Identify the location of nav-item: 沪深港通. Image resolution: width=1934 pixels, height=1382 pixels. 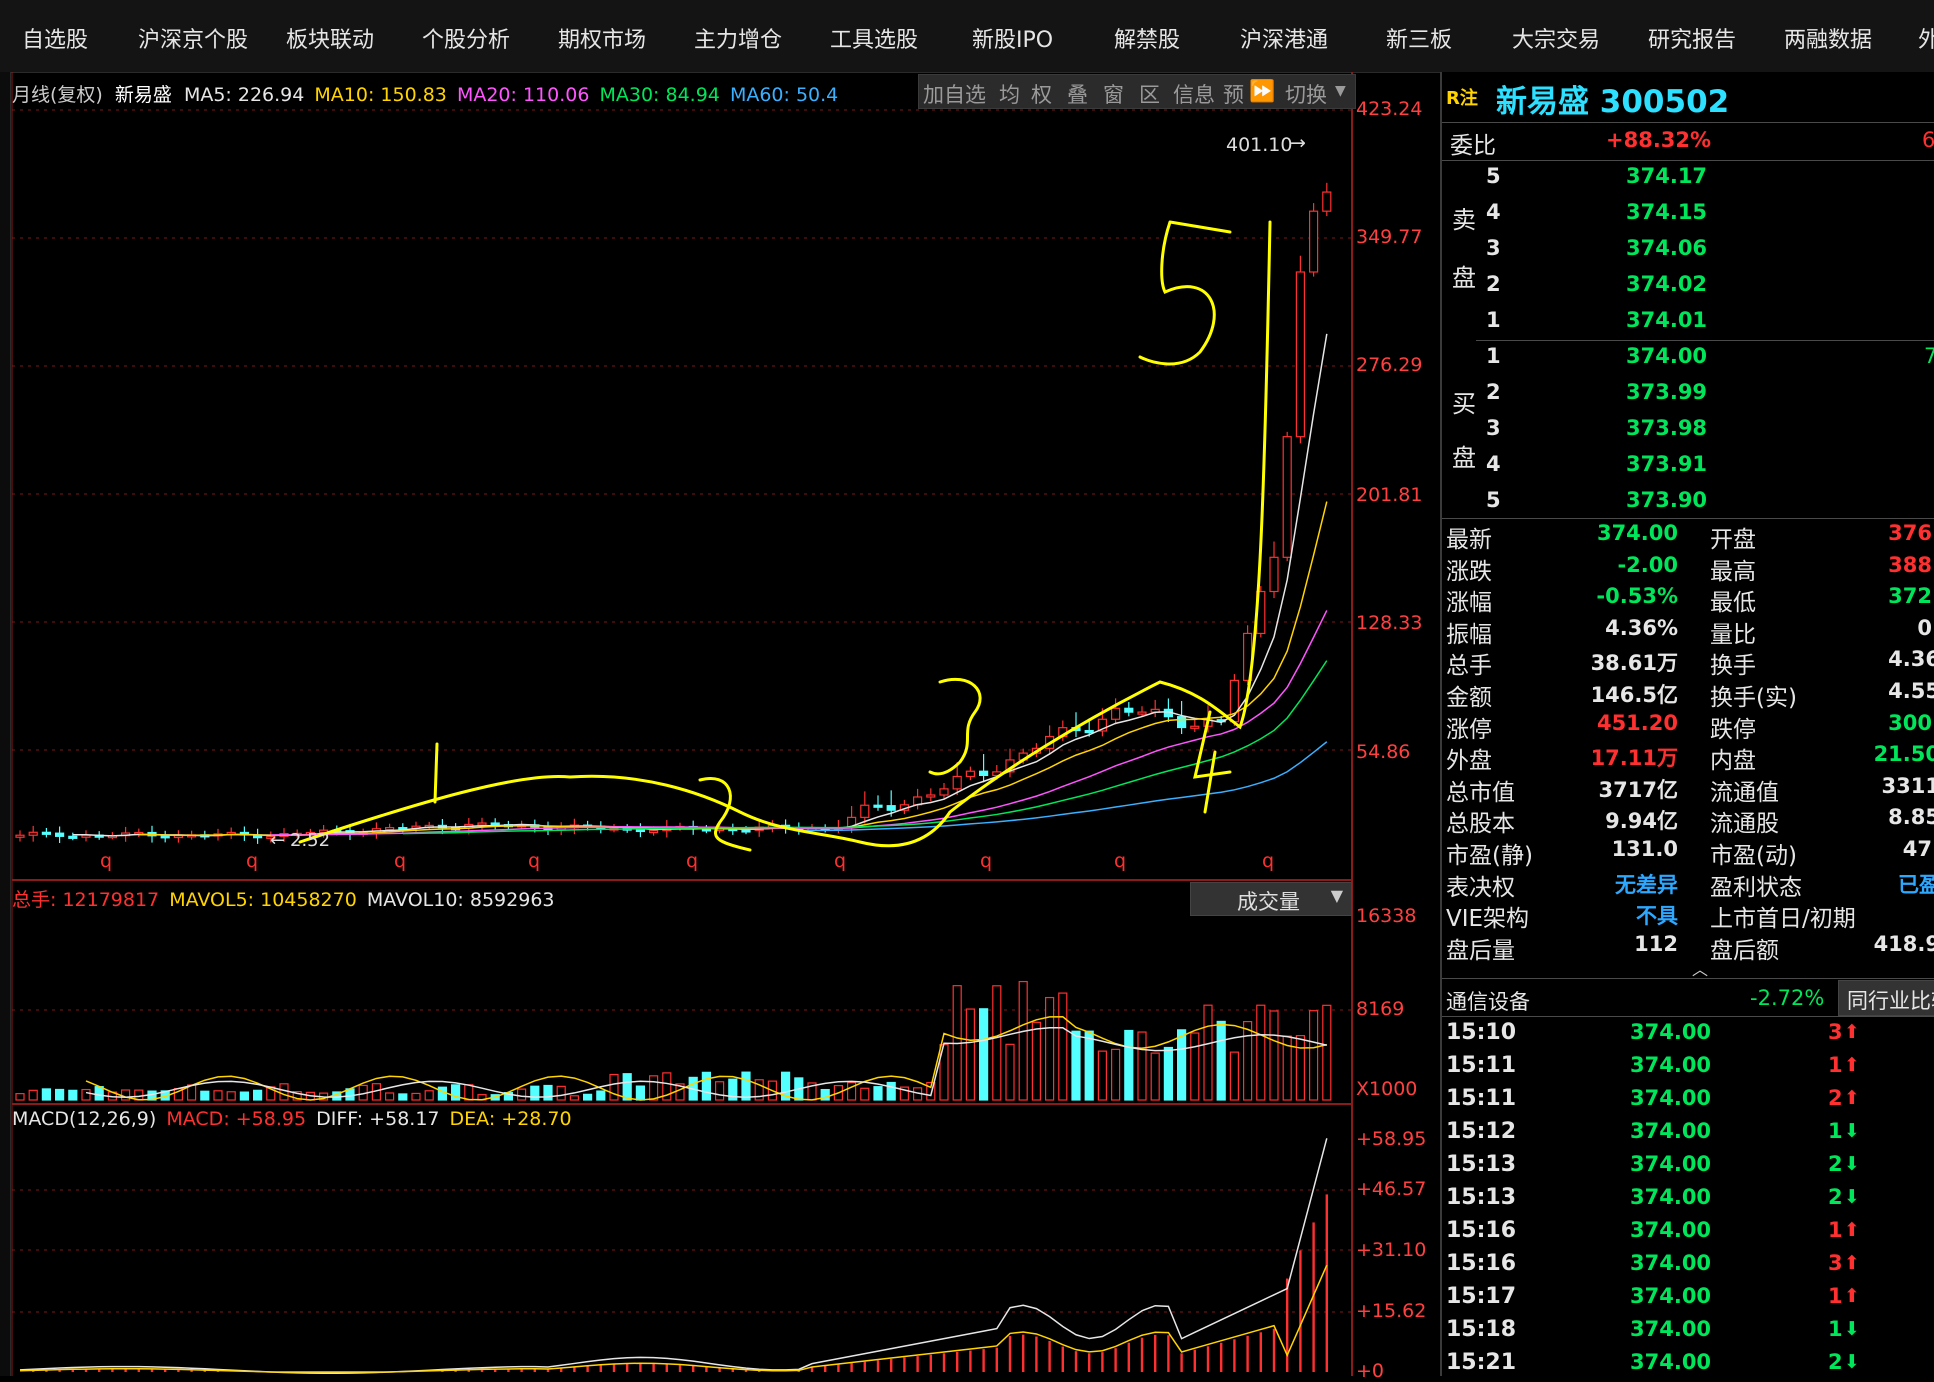
(1284, 40).